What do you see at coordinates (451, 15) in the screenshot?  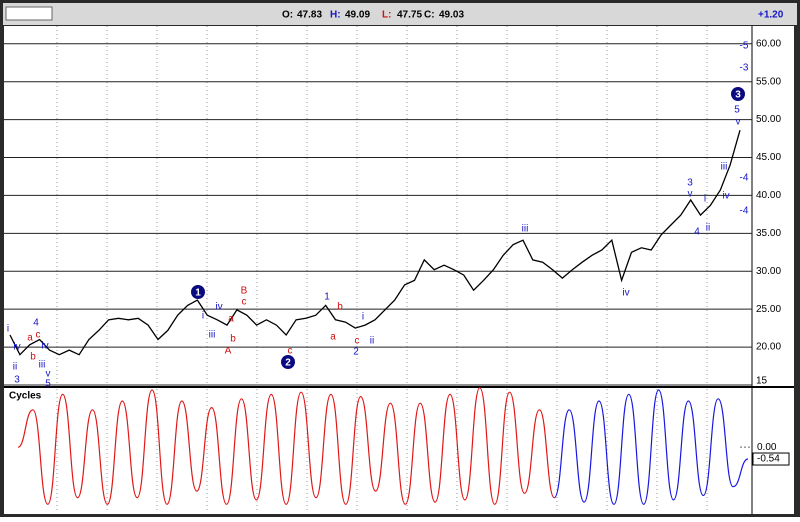 I see `ohlc-value: 49.03` at bounding box center [451, 15].